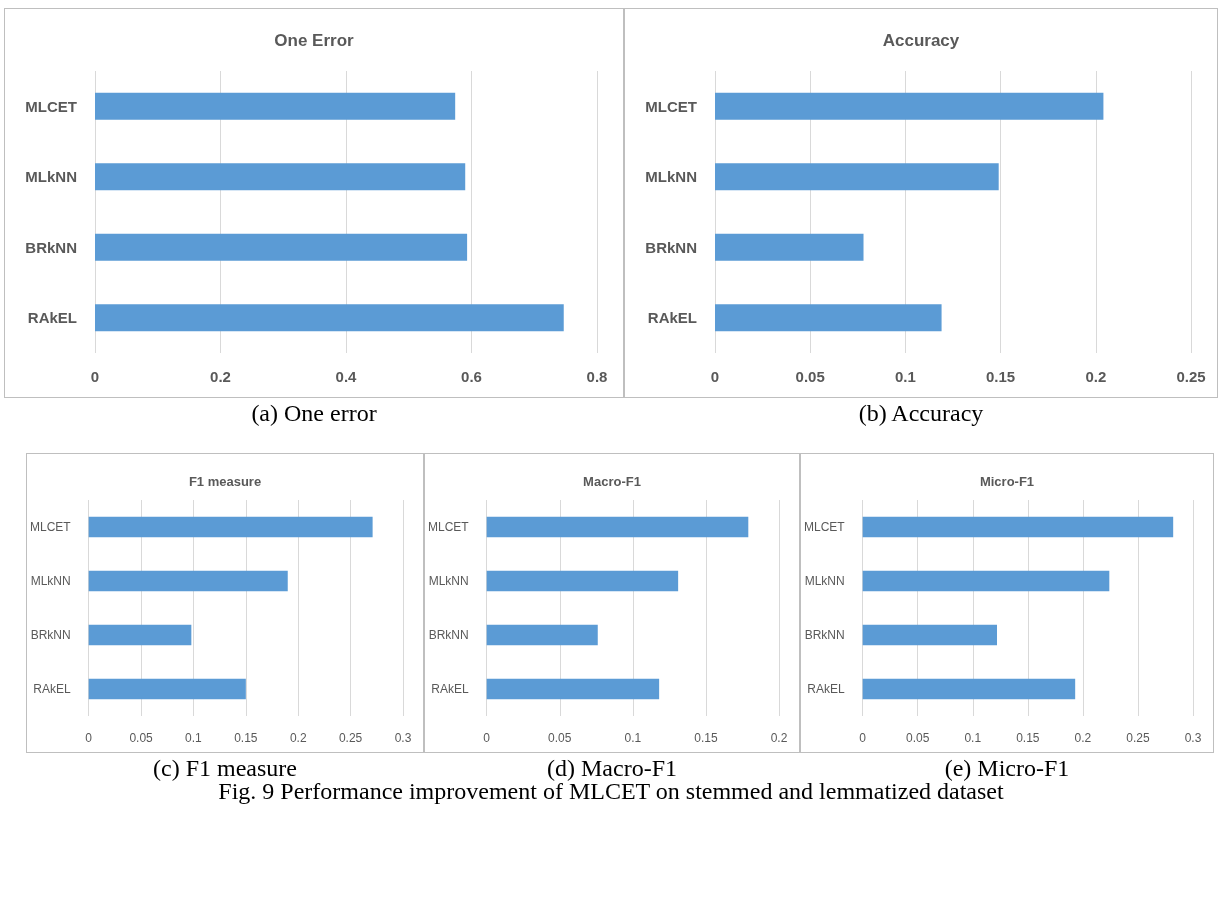  Describe the element at coordinates (346, 376) in the screenshot. I see `x-tick-label: 0.4` at that location.